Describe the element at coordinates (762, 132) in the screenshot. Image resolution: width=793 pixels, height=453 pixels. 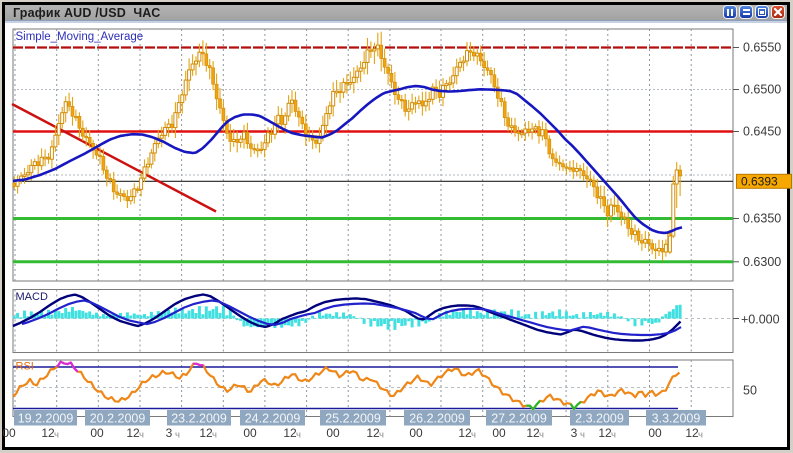
I see `svg-text: 0.6450` at that location.